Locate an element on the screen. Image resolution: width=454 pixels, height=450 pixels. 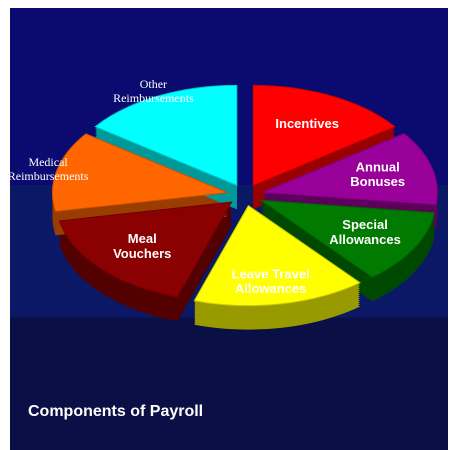
slice-label: Medical Reimbursements is located at coordinates (48, 169).